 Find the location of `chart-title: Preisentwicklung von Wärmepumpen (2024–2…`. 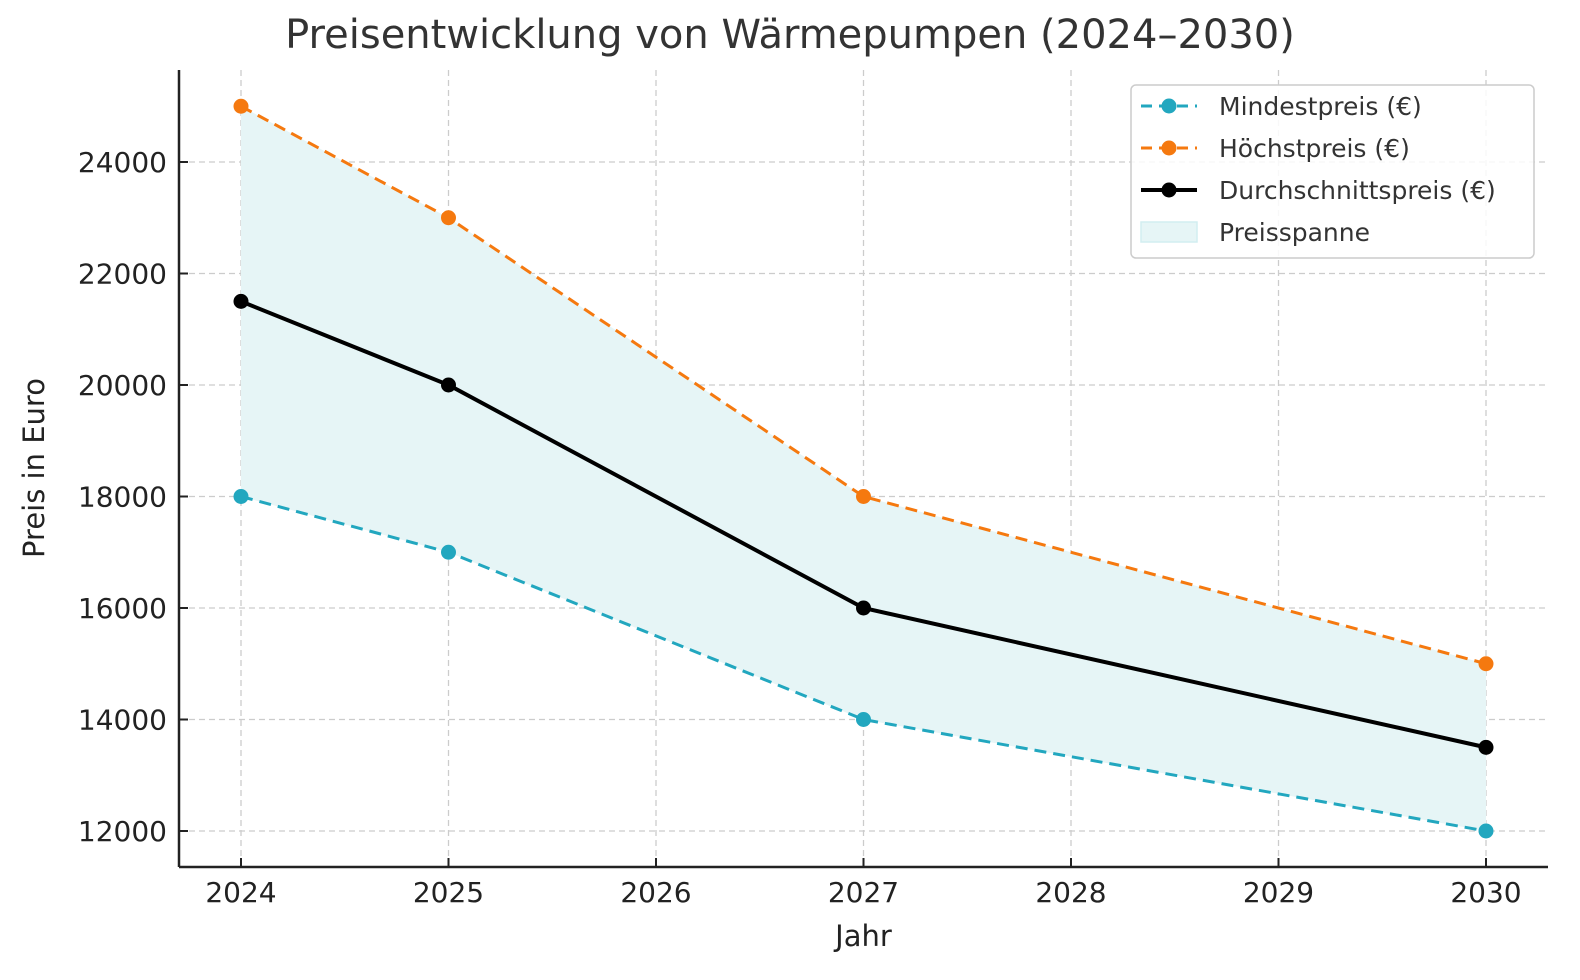

chart-title: Preisentwicklung von Wärmepumpen (2024–2… is located at coordinates (790, 35).